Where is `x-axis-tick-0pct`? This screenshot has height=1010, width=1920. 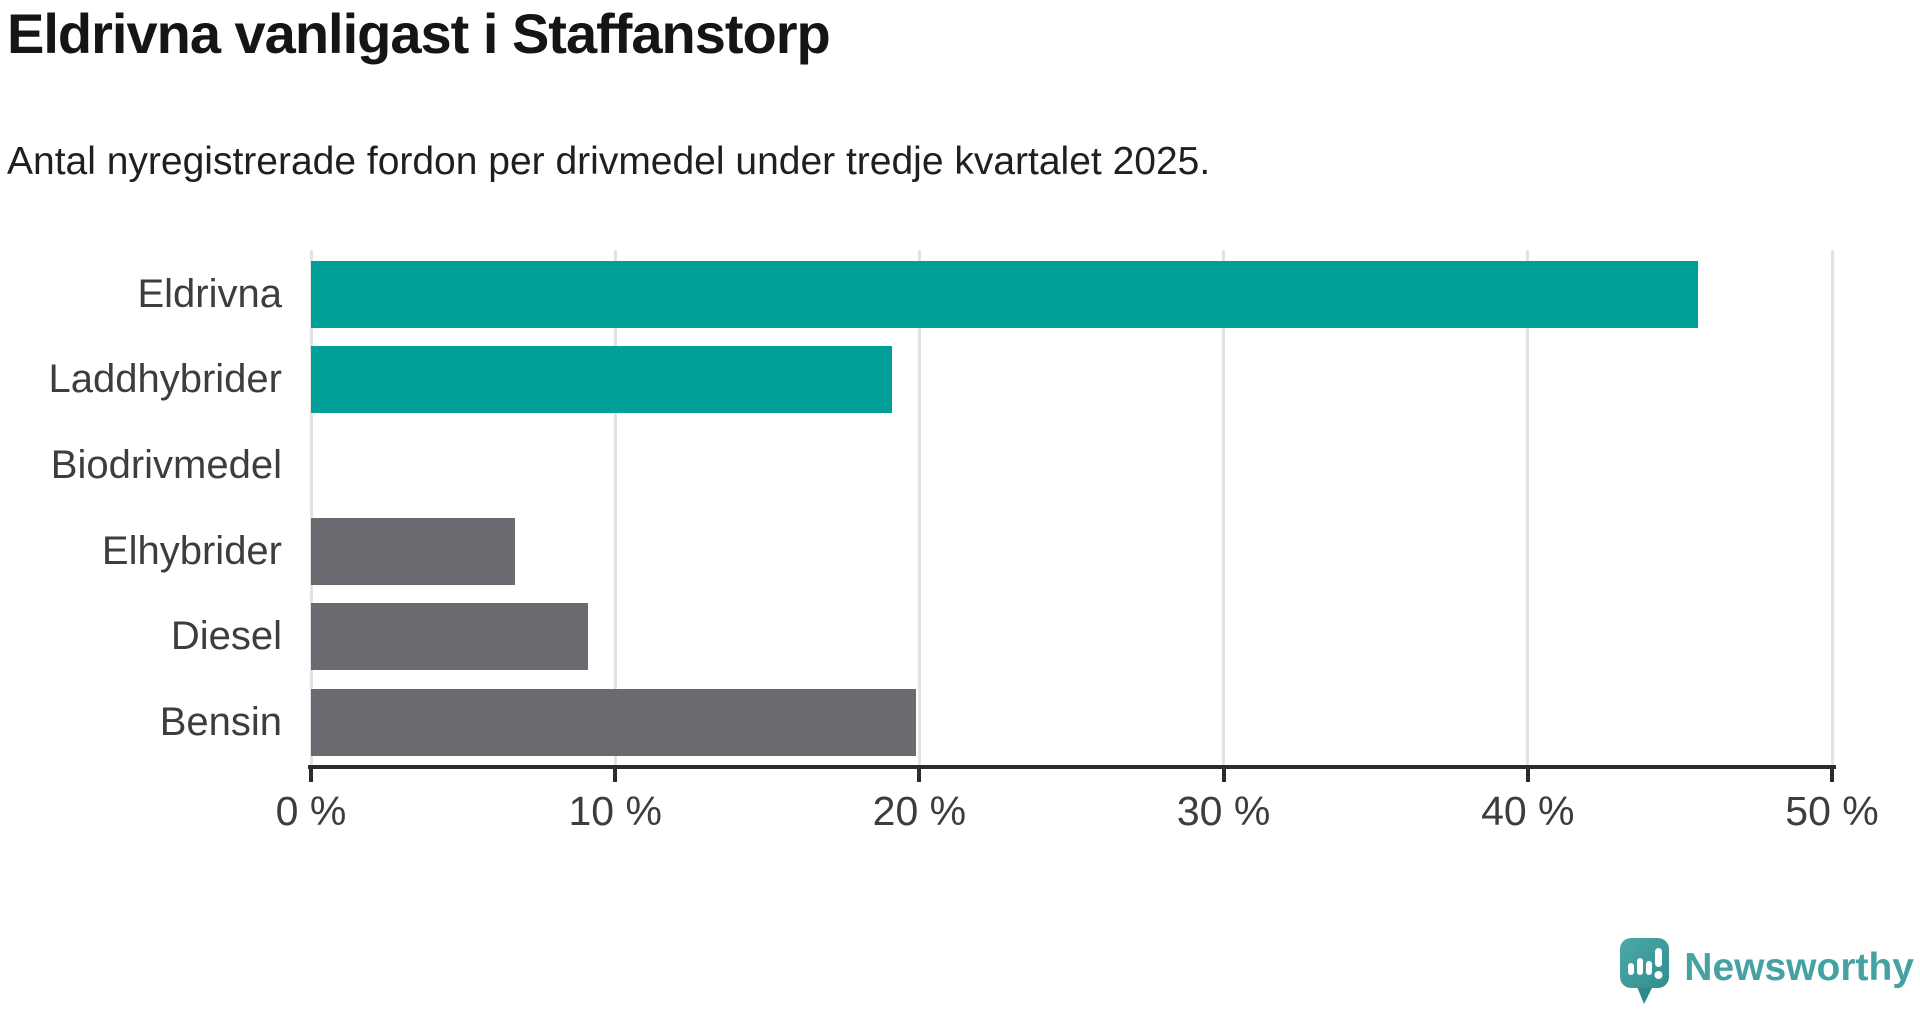
x-axis-tick-0pct is located at coordinates (311, 775).